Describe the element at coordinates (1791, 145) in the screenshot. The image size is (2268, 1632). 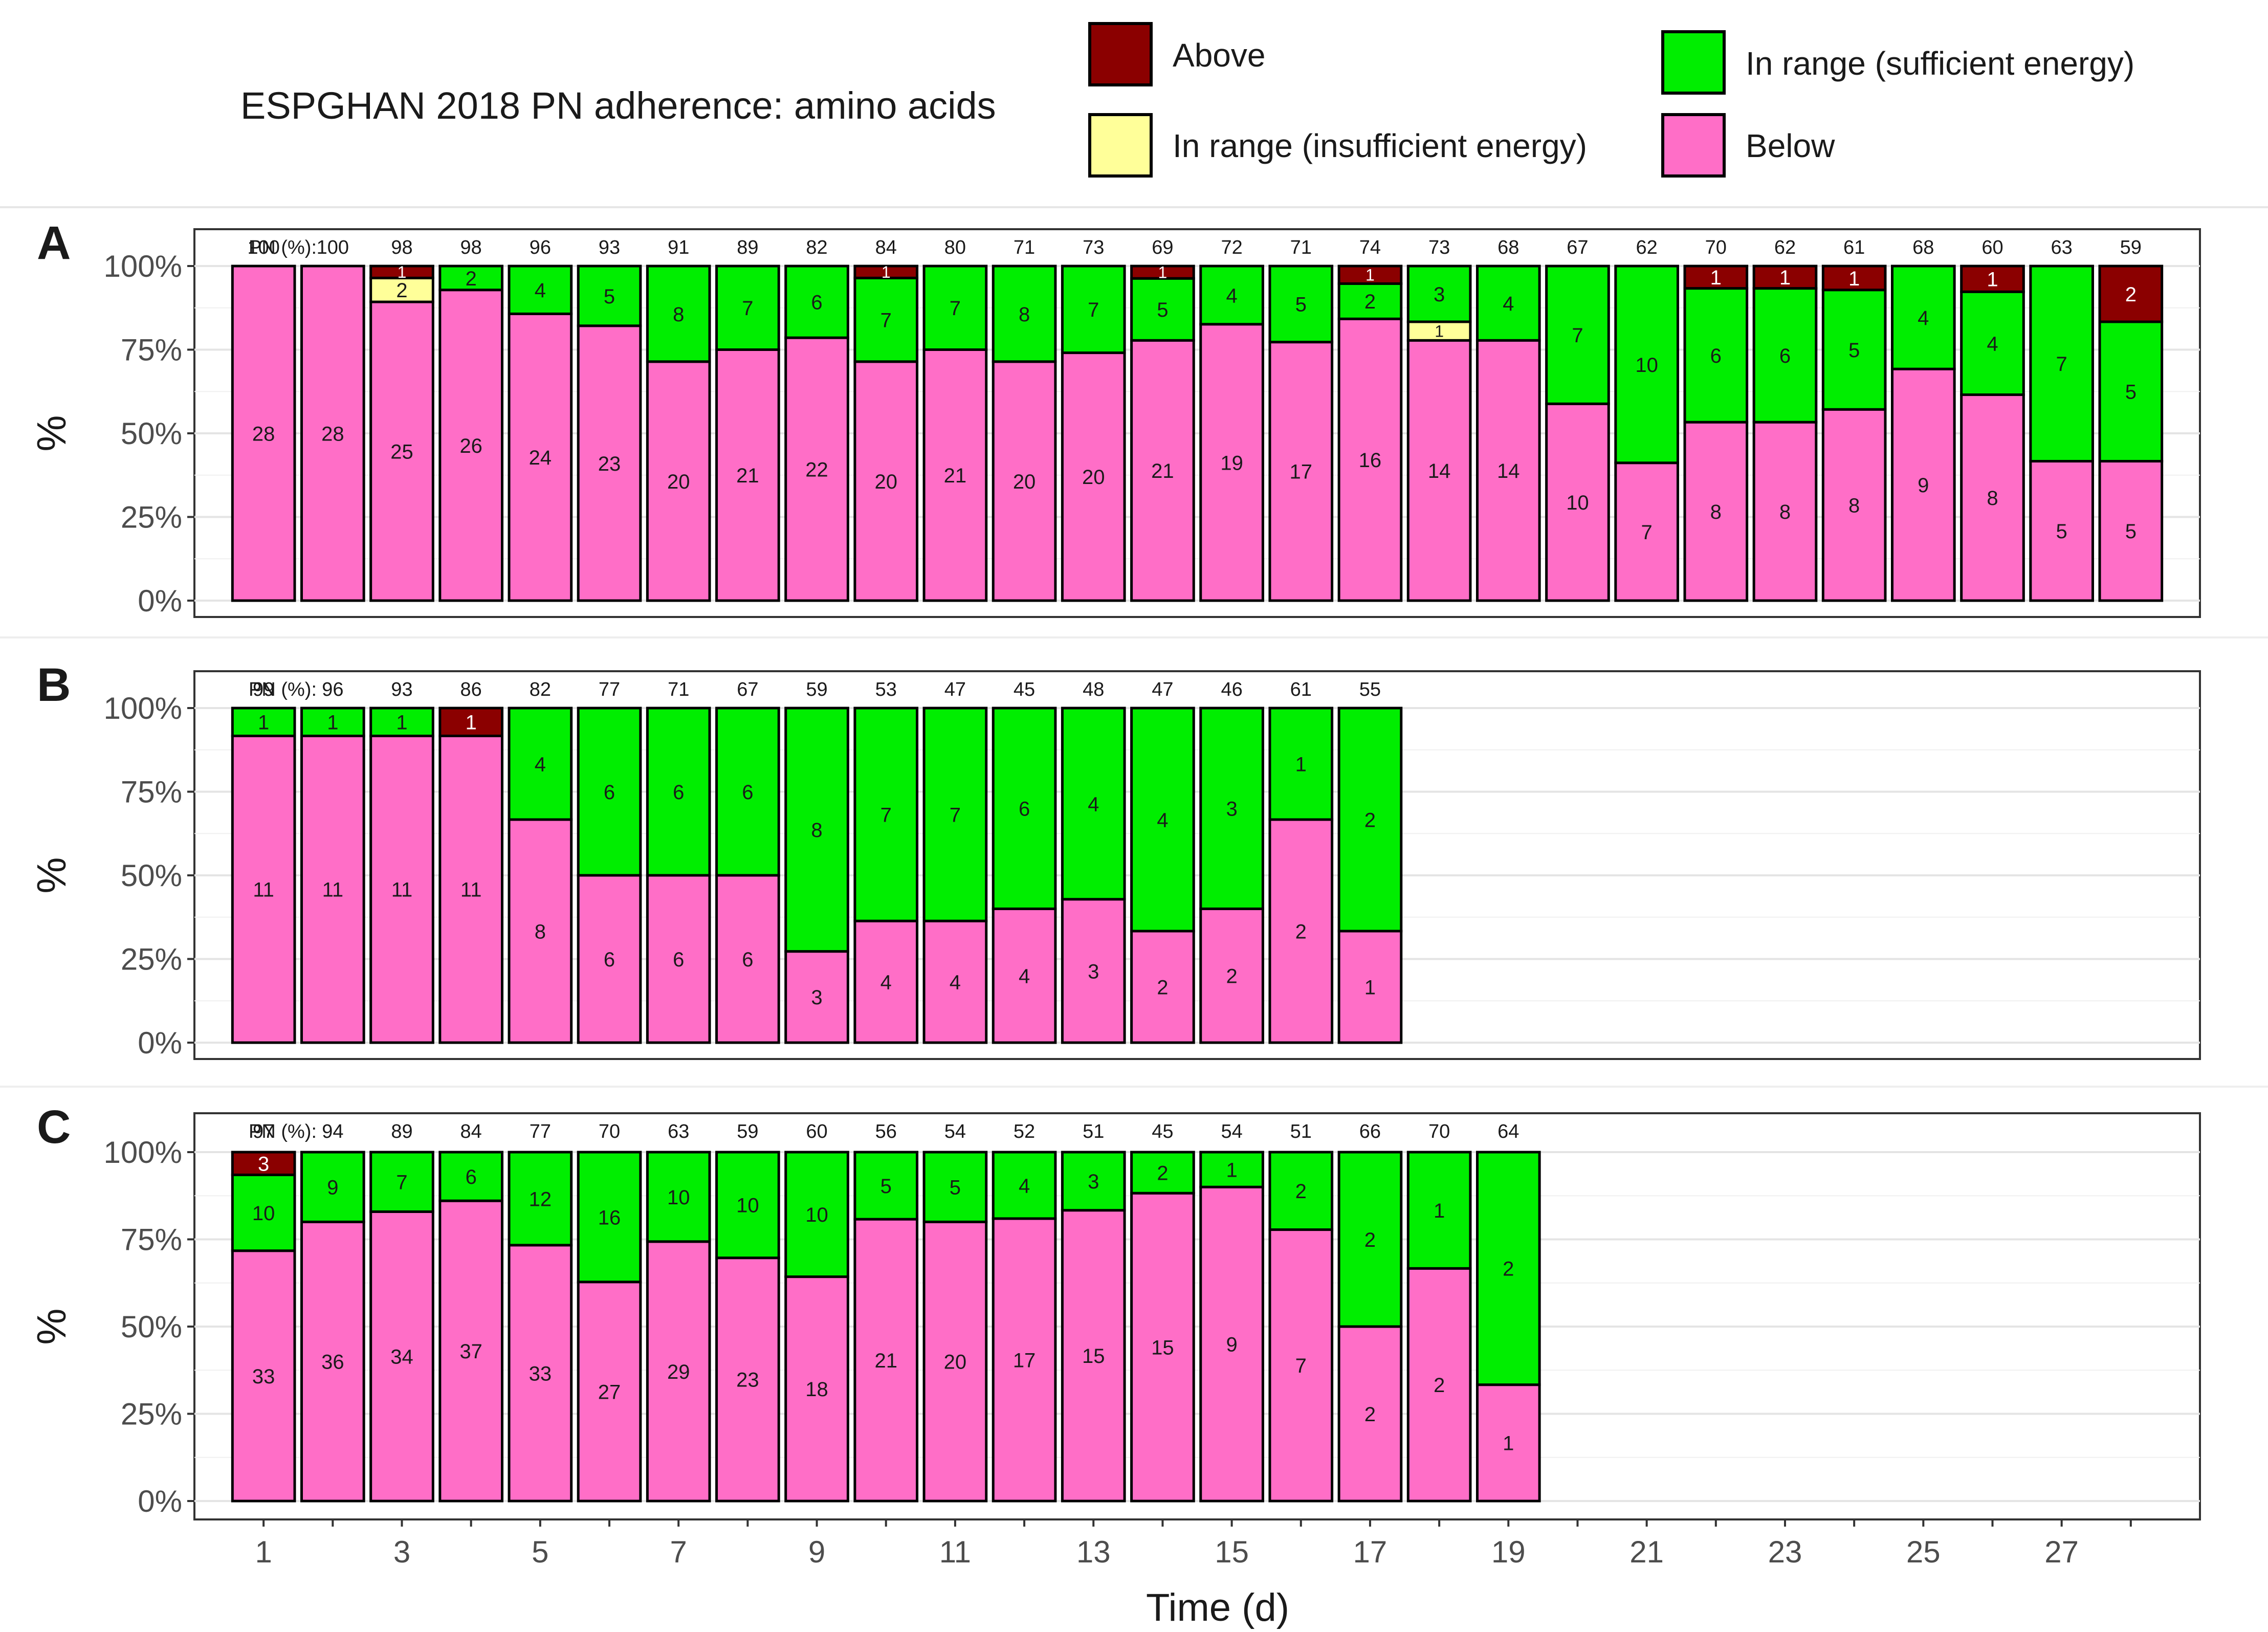
I see `legend-label-below: Below` at that location.